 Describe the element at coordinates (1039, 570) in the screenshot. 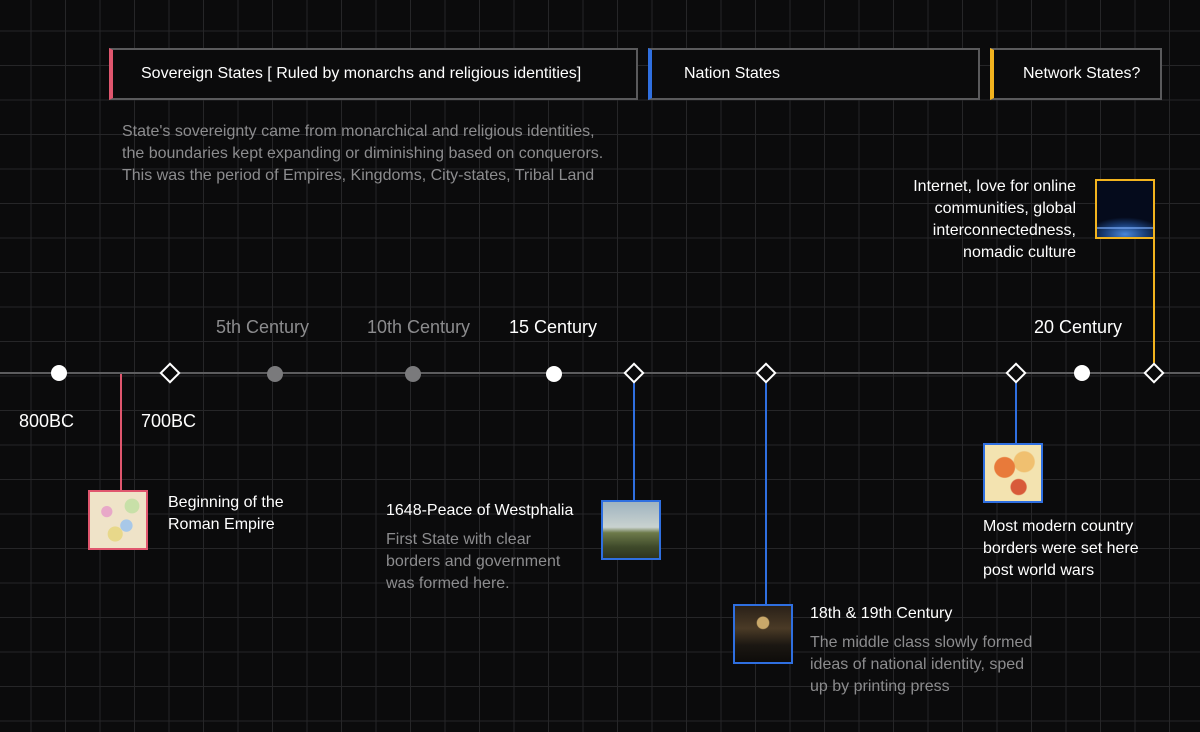

I see `worldwars-description-line: post world wars` at that location.